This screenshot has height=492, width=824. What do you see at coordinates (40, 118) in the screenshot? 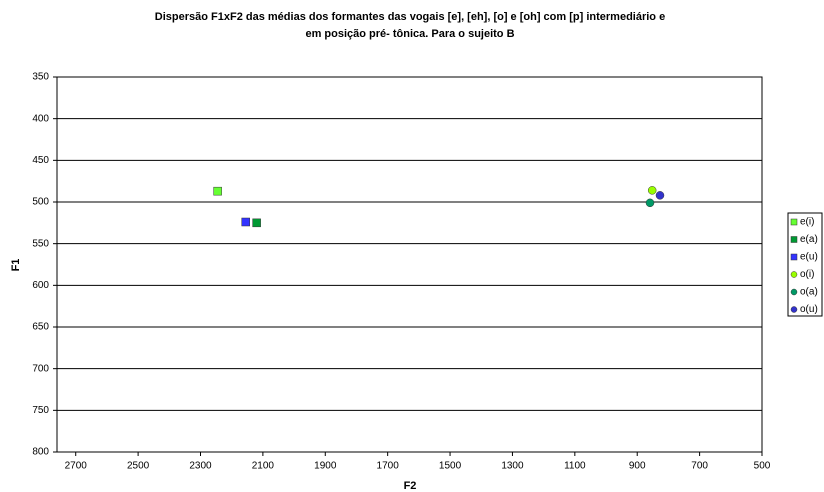
I see `y-tick-label: 400` at bounding box center [40, 118].